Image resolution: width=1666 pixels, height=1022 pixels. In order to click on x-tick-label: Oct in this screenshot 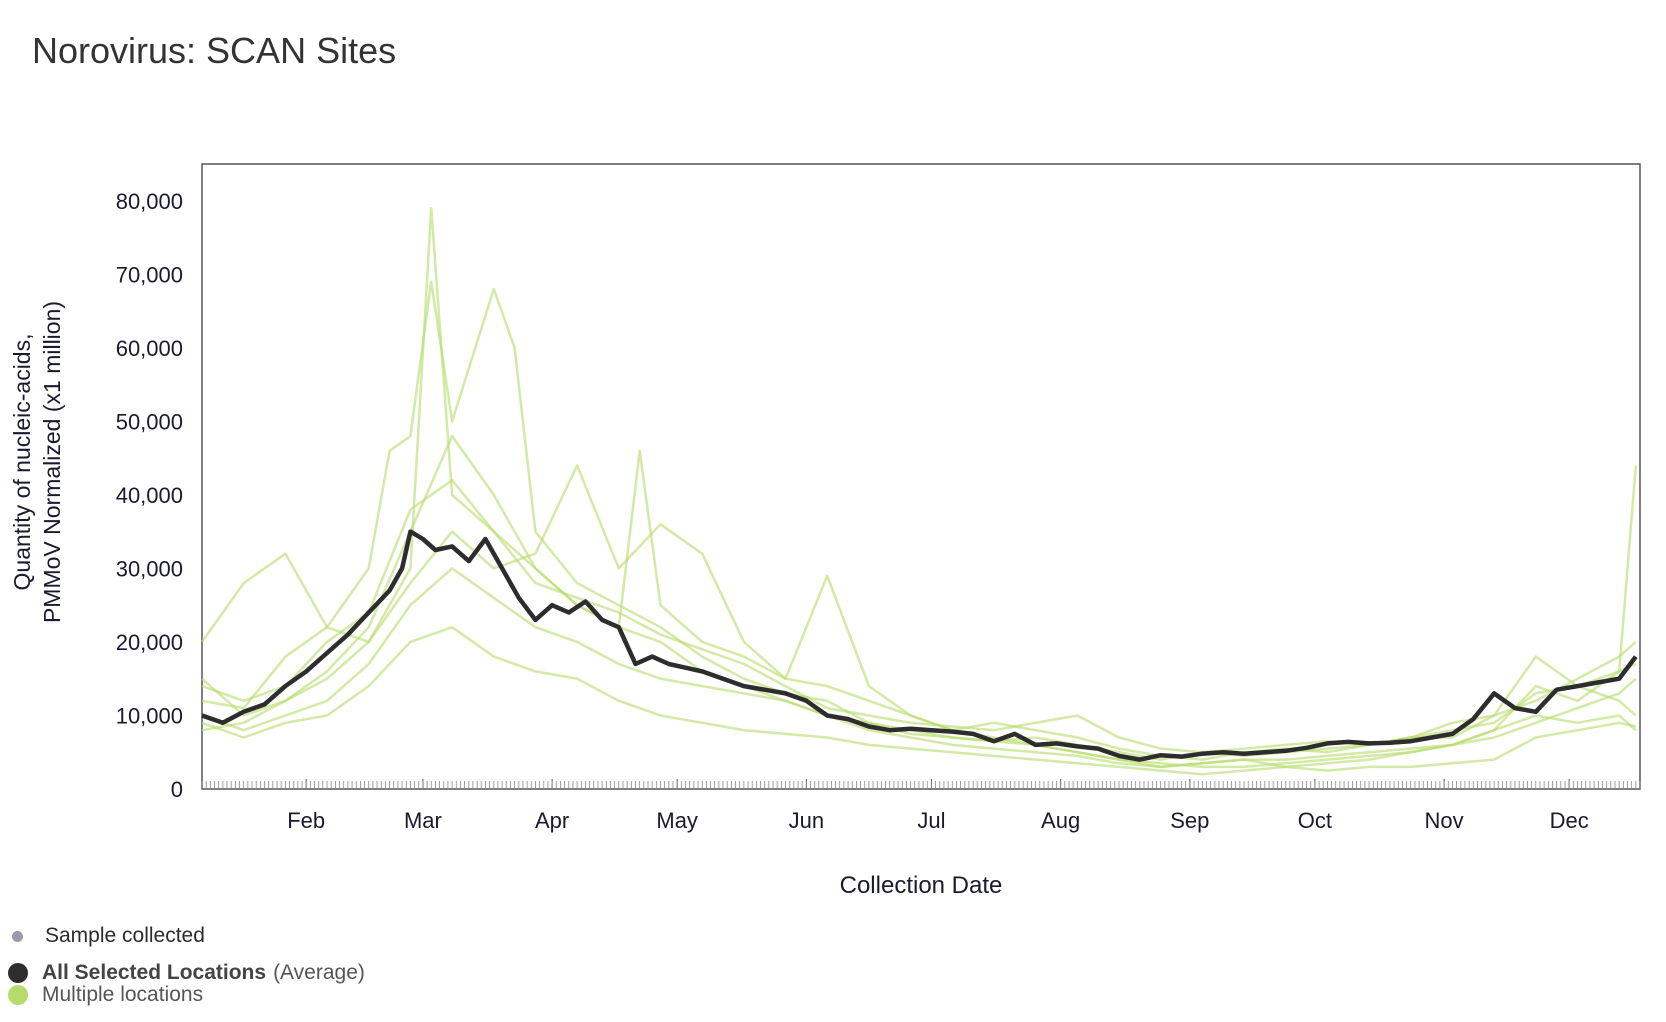, I will do `click(1315, 820)`.